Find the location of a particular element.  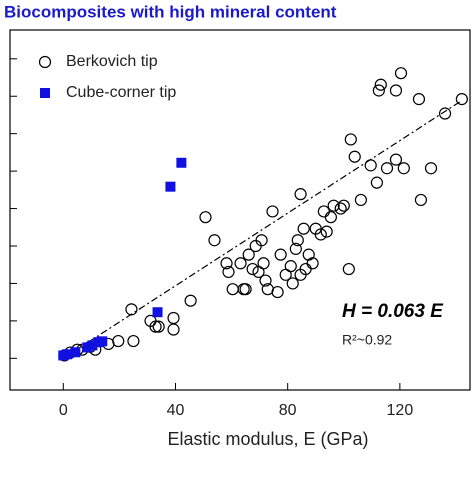

fit-r2: R²~0.92 is located at coordinates (367, 340).